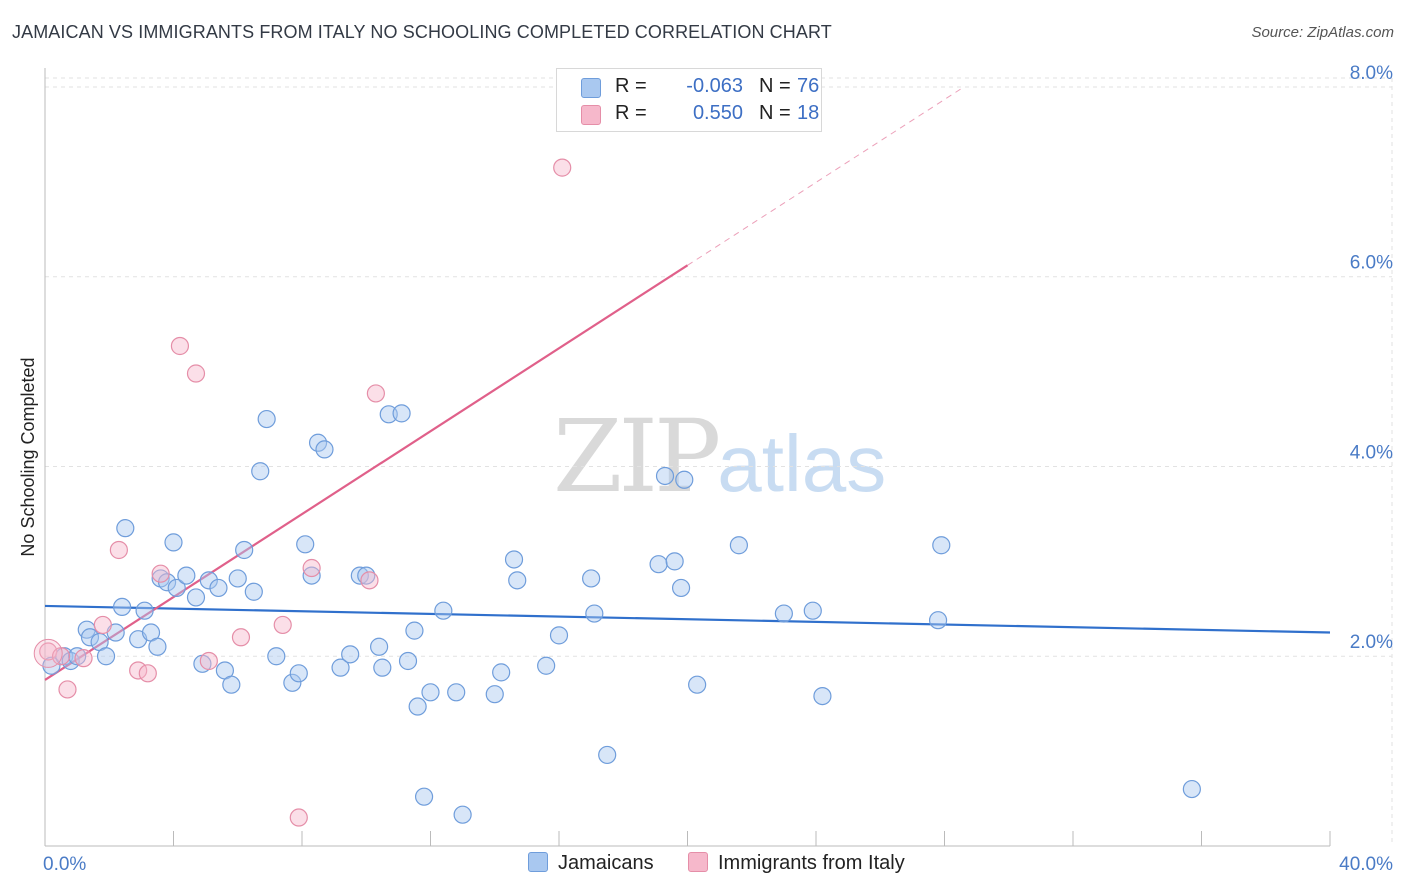 The height and width of the screenshot is (892, 1406). What do you see at coordinates (717, 113) in the screenshot?
I see `legend-r-value: 0.550` at bounding box center [717, 113].